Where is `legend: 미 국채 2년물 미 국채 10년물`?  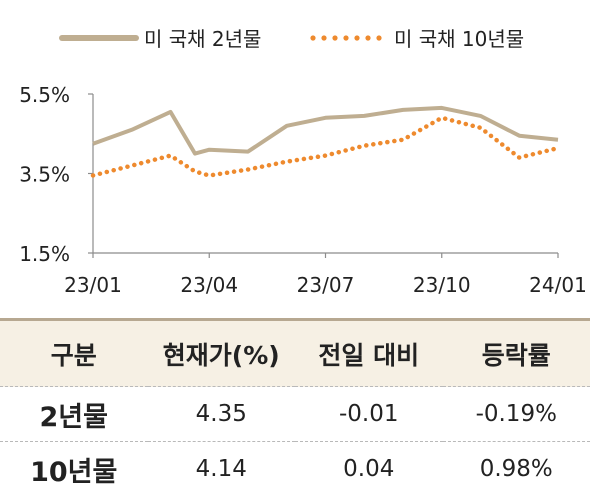
legend: 미 국채 2년물 미 국채 10년물 is located at coordinates (293, 39).